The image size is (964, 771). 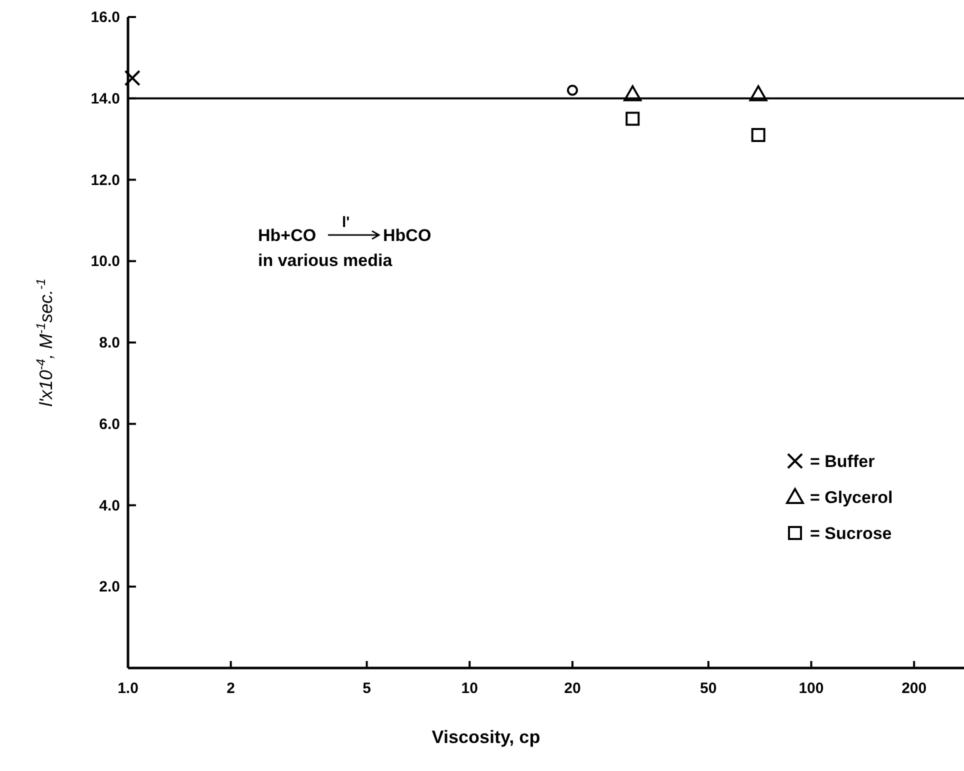 What do you see at coordinates (109, 587) in the screenshot?
I see `y-tick-label: 2.0` at bounding box center [109, 587].